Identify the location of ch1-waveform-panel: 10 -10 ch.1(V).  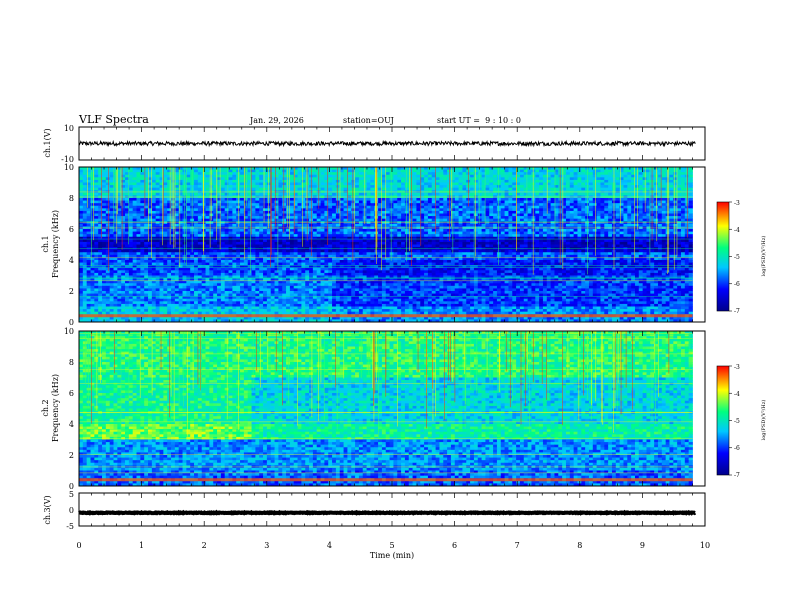
(374, 144).